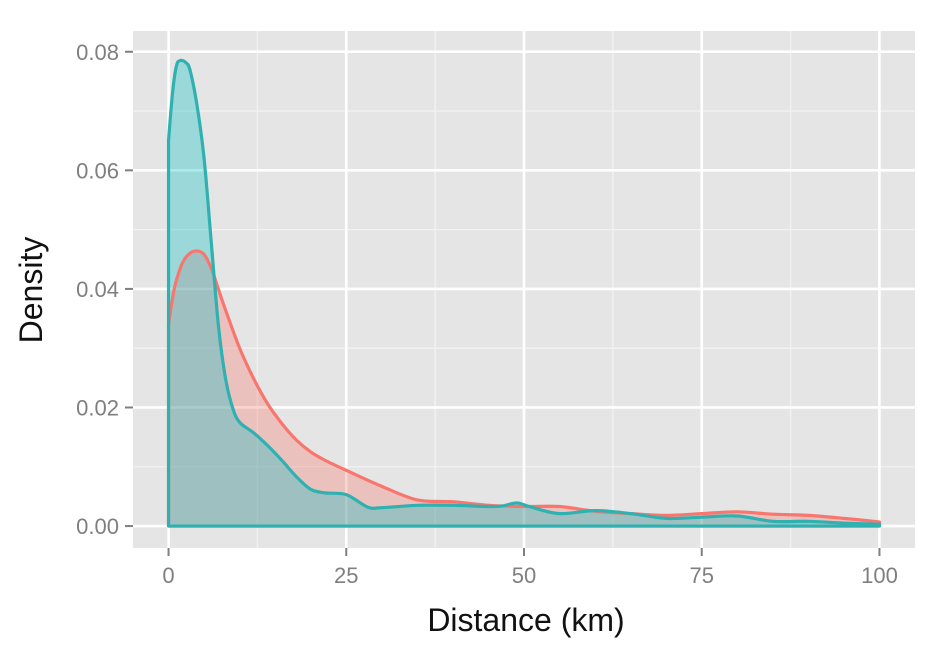 This screenshot has width=947, height=648. I want to click on x-axis-title: Distance (km), so click(525, 620).